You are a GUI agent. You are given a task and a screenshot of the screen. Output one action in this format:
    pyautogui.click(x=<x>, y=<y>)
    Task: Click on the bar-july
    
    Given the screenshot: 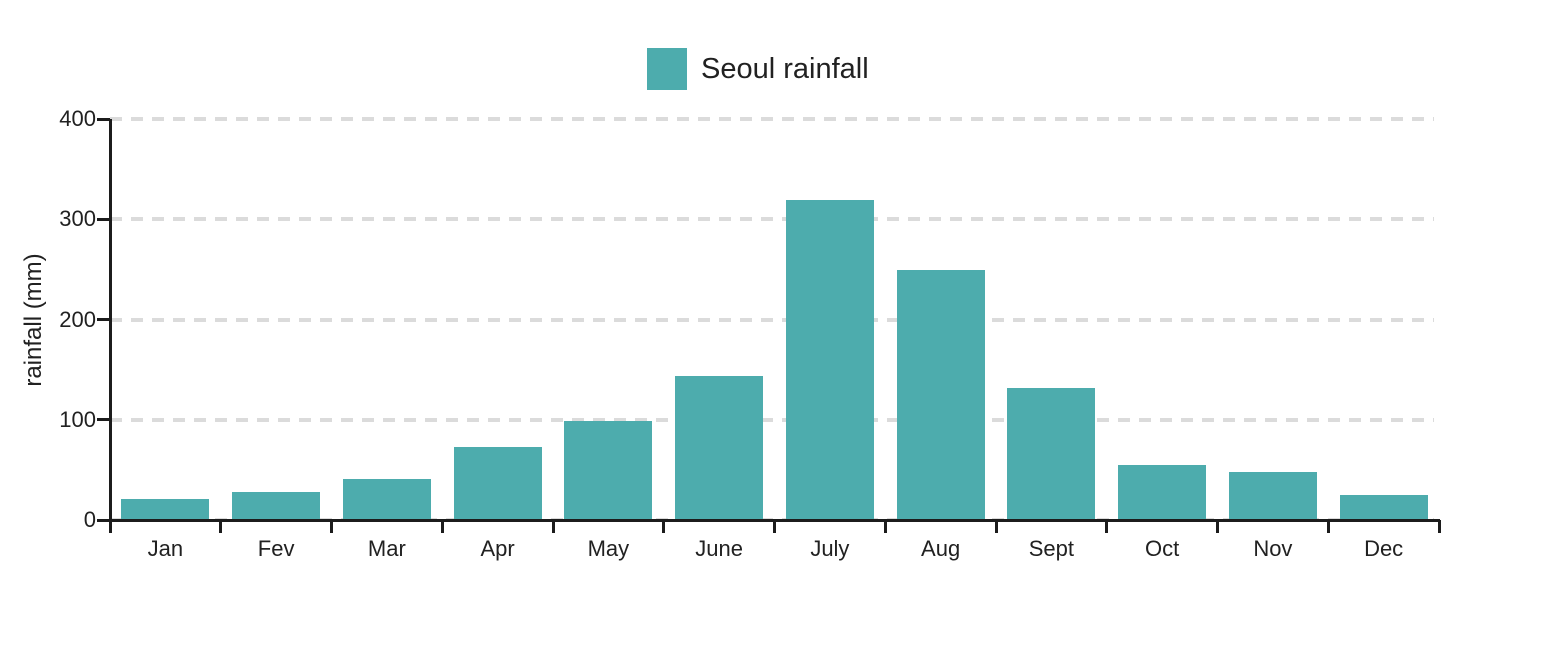 What is the action you would take?
    pyautogui.click(x=829, y=360)
    